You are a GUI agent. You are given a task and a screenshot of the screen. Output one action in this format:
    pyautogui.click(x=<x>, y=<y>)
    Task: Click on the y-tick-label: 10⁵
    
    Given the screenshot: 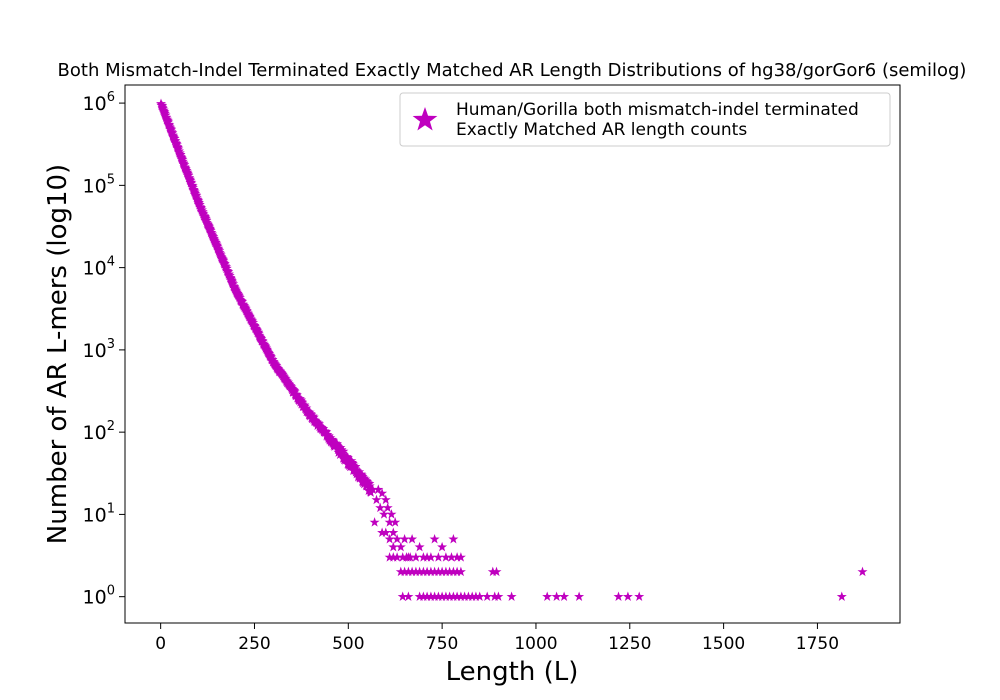 What is the action you would take?
    pyautogui.click(x=99, y=184)
    